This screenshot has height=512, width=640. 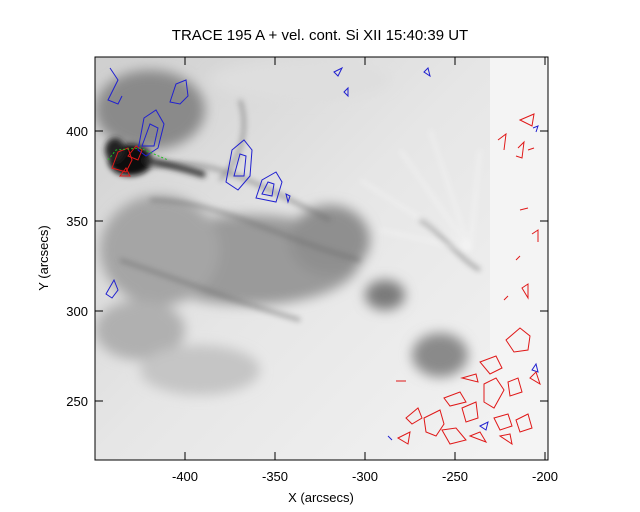 I want to click on y-tick-label: 250, so click(x=77, y=401).